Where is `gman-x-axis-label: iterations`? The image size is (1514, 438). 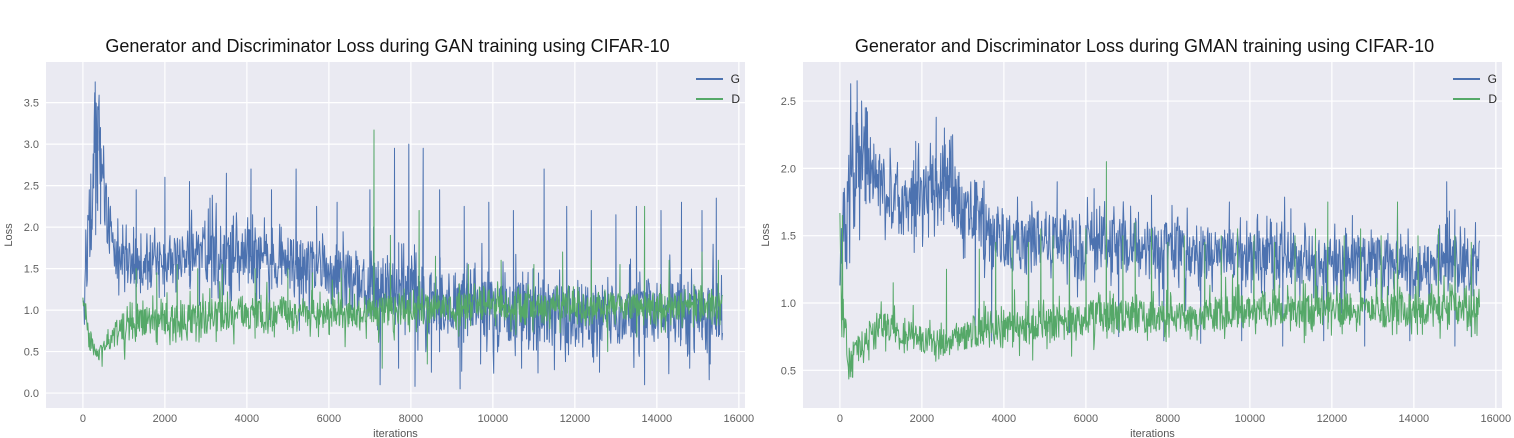 gman-x-axis-label: iterations is located at coordinates (1152, 433).